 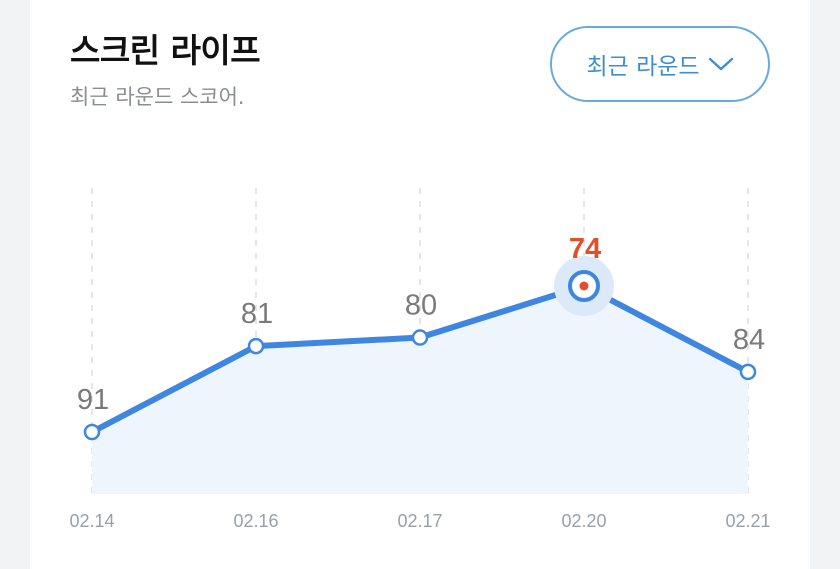 What do you see at coordinates (421, 306) in the screenshot?
I see `data-label-02.17: 80` at bounding box center [421, 306].